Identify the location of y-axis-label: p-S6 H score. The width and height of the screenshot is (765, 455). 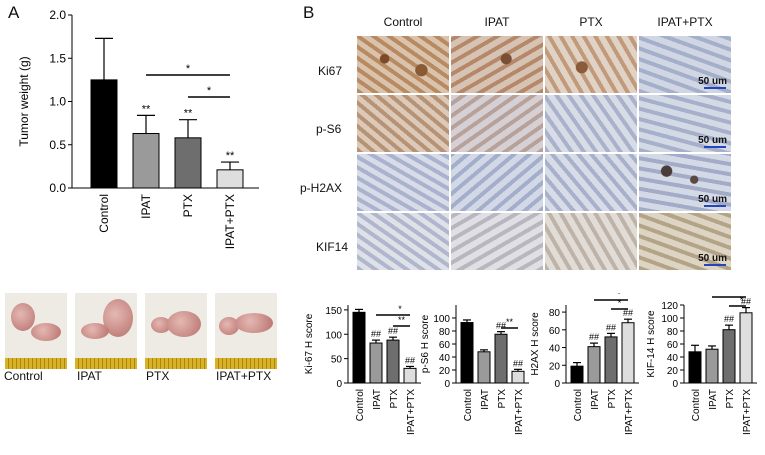
(425, 343).